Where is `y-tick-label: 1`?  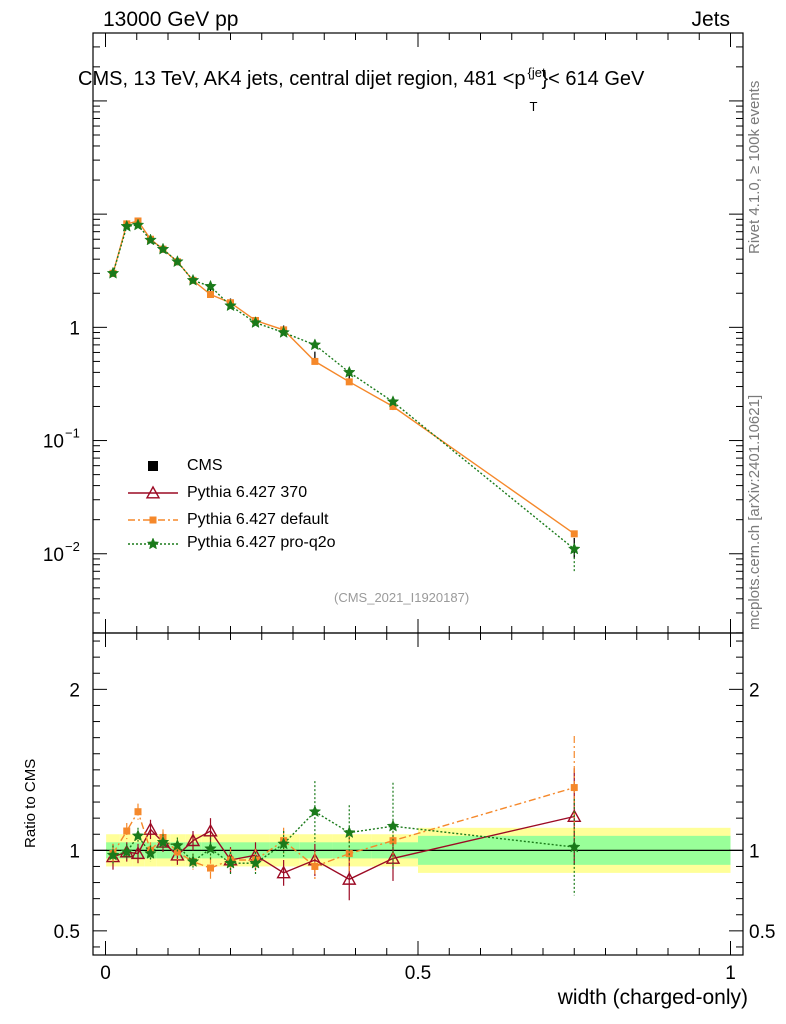 y-tick-label: 1 is located at coordinates (74, 328).